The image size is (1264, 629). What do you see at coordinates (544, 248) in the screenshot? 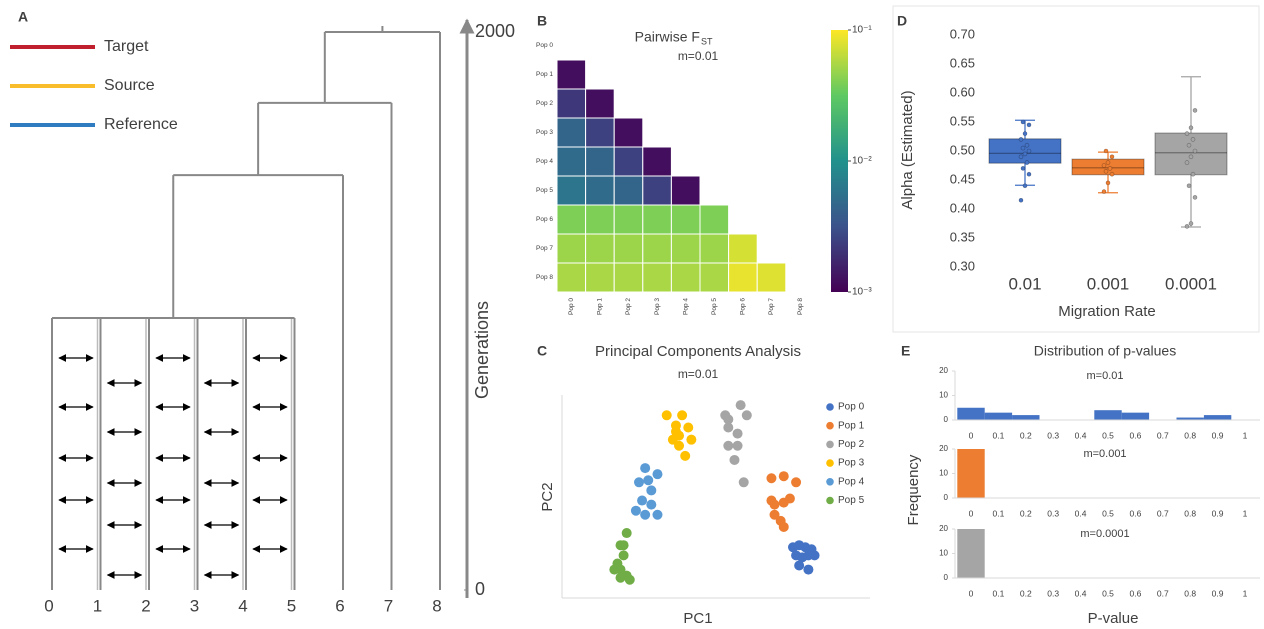
I see `row-label: Pop 7` at bounding box center [544, 248].